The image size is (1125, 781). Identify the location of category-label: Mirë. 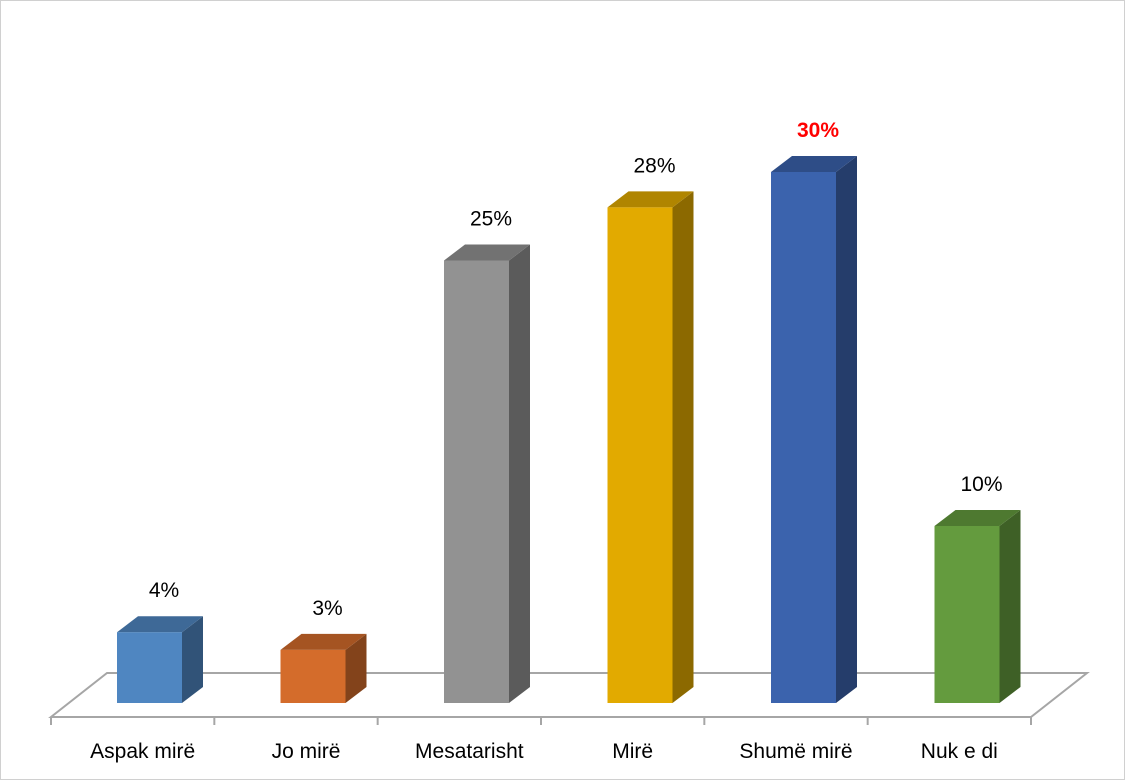
(632, 751).